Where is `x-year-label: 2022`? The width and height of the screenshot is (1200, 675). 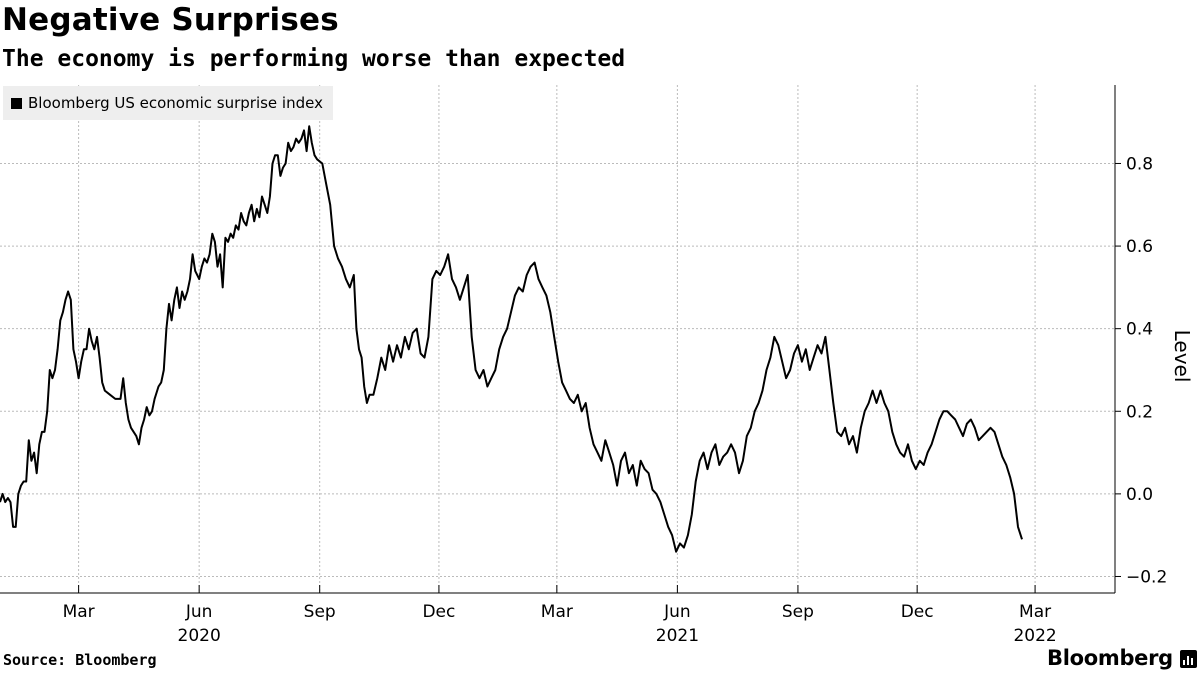 x-year-label: 2022 is located at coordinates (1034, 636).